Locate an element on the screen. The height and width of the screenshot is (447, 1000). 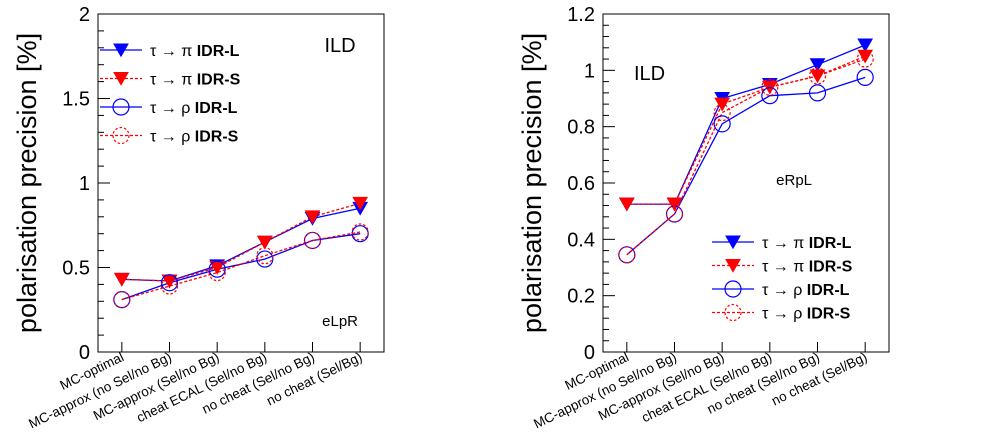
y-tick-label: 0.2 is located at coordinates (581, 297).